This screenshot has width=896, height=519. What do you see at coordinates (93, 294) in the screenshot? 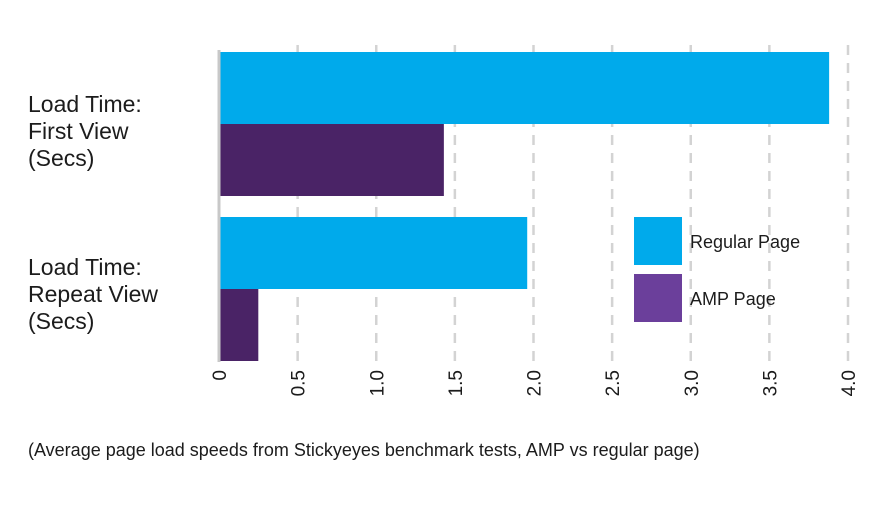
I see `category-label: Load Time: Repeat View (Secs)` at bounding box center [93, 294].